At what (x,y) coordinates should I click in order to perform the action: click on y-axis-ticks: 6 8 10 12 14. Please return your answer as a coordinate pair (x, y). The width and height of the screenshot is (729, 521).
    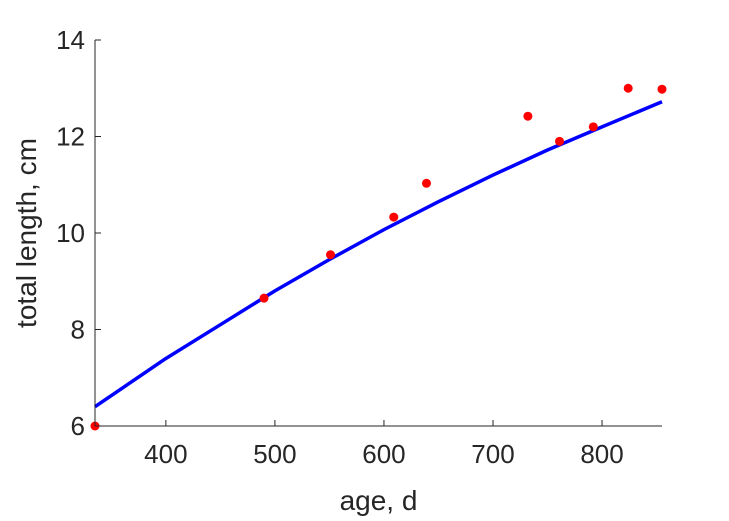
    Looking at the image, I should click on (78, 233).